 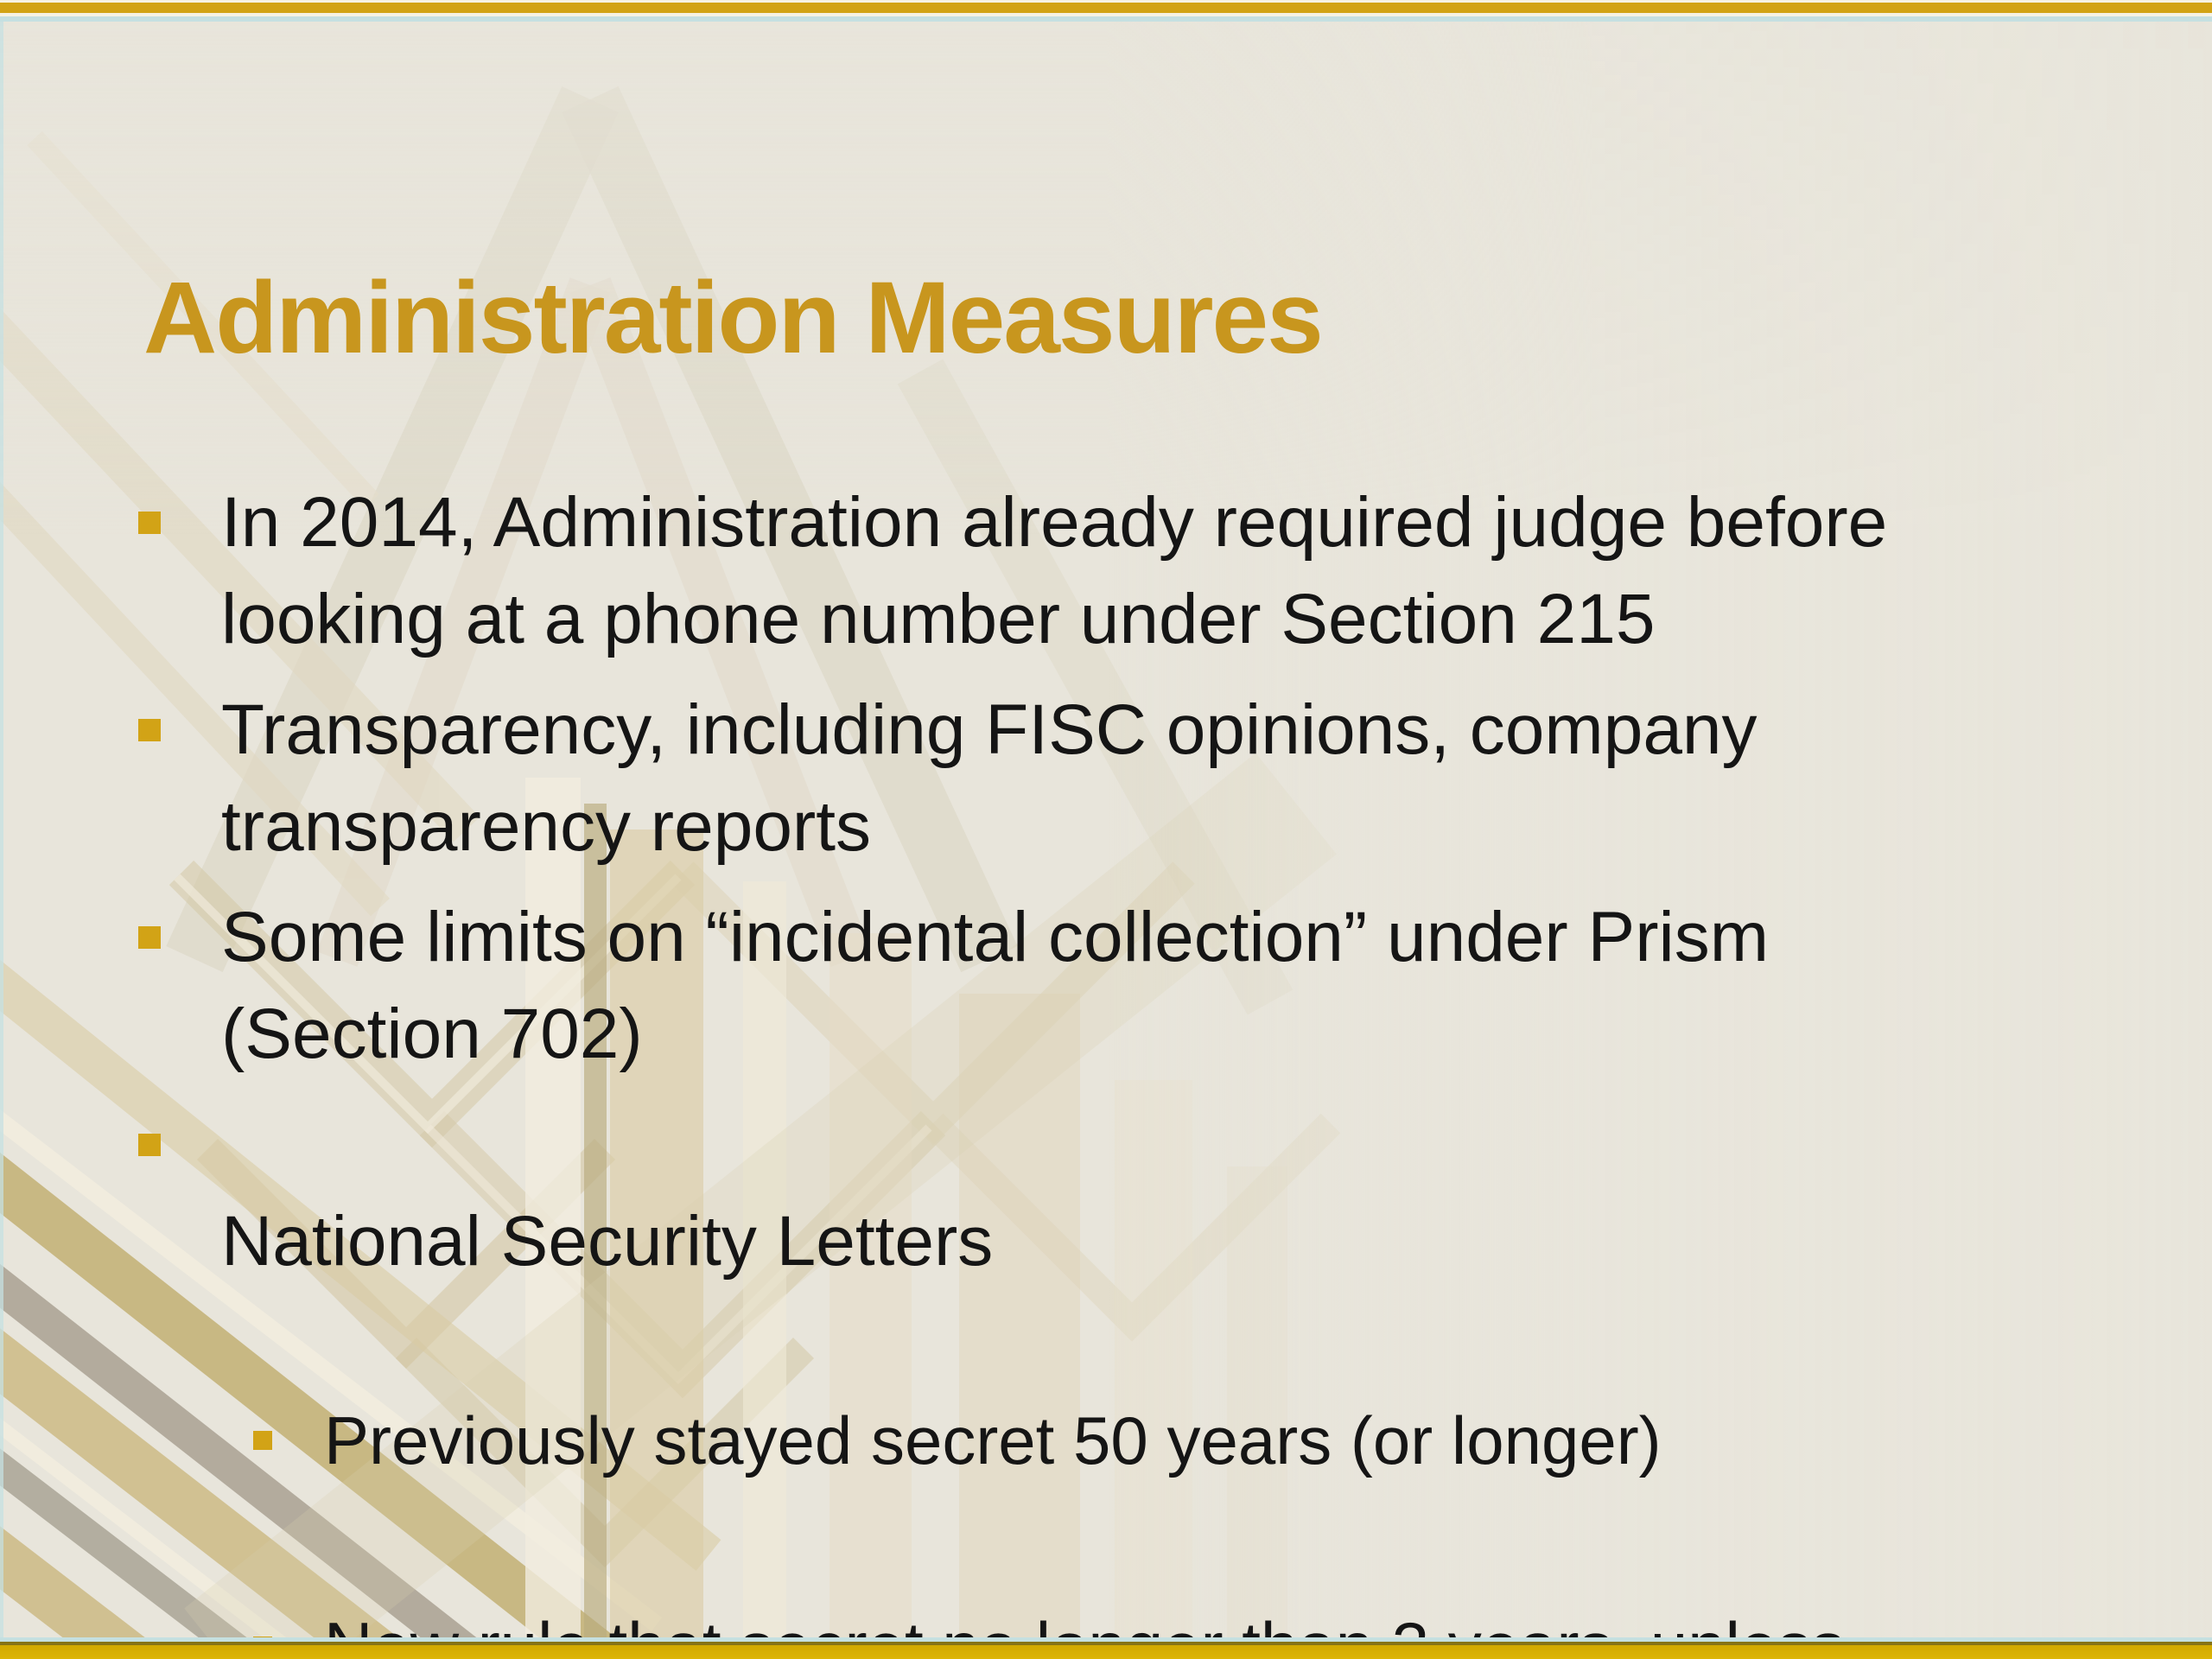 What do you see at coordinates (1106, 1648) in the screenshot?
I see `bottom-border` at bounding box center [1106, 1648].